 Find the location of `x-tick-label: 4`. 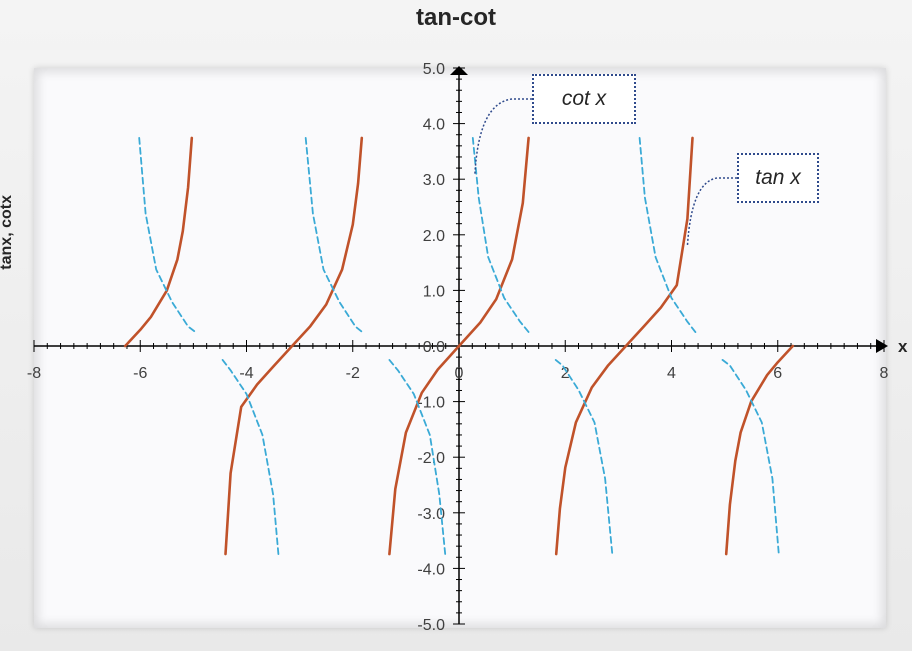

x-tick-label: 4 is located at coordinates (671, 373).